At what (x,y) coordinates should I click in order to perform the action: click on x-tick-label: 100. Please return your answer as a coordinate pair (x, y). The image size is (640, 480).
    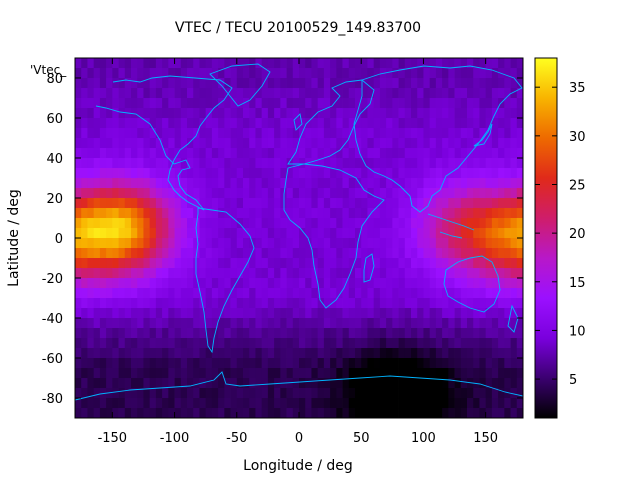
    Looking at the image, I should click on (423, 438).